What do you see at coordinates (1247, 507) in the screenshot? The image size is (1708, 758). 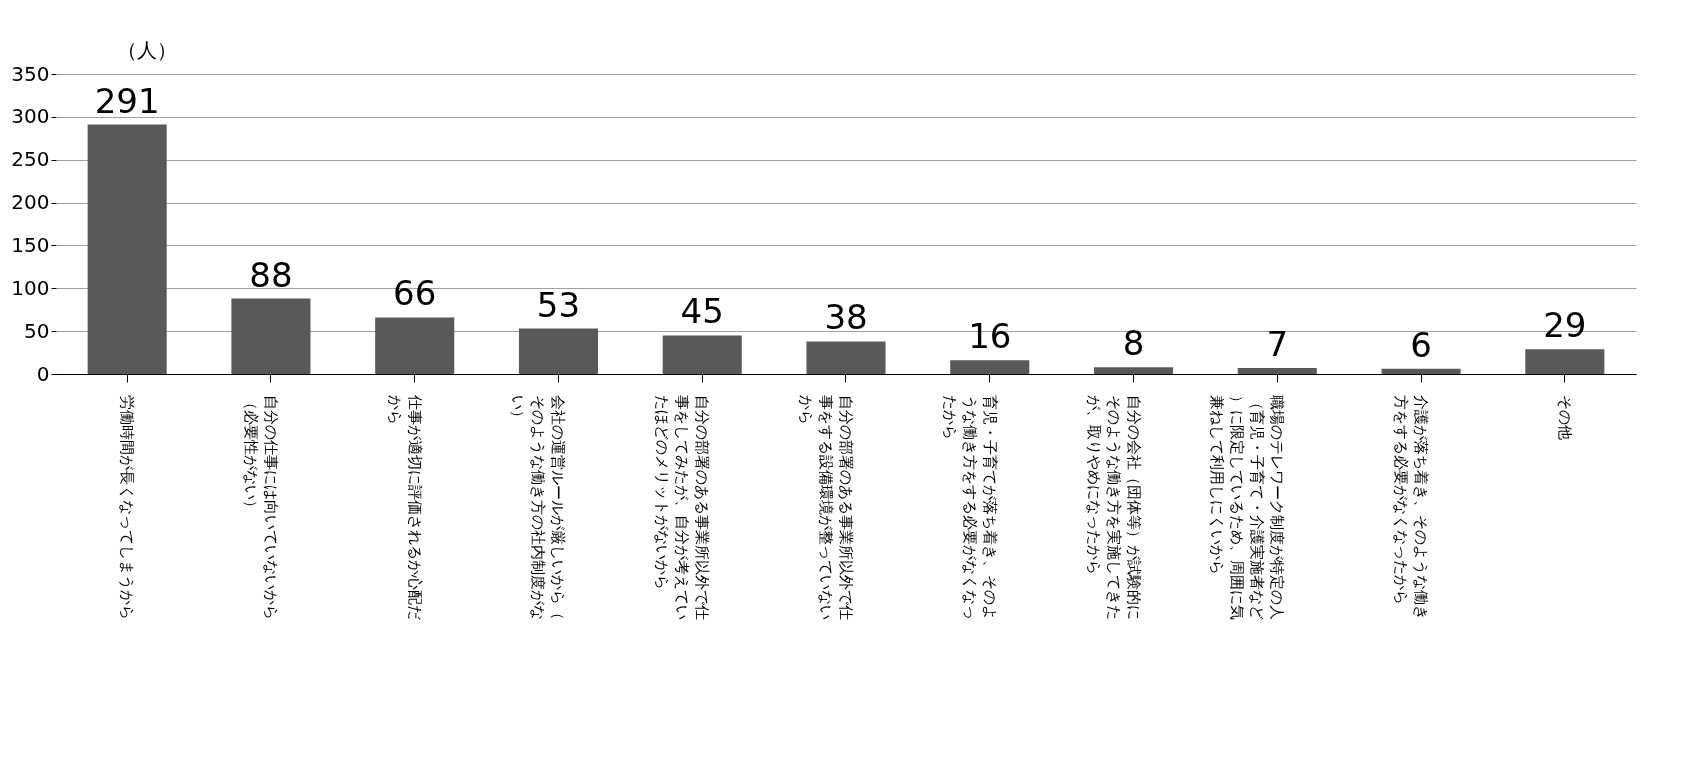 I see `x-tick-label: 職場のテレワーク制度が特定の人（育児・子育て・介護実施者など）に限定しているため、周囲に気兼ねして利用しにくいから` at bounding box center [1247, 507].